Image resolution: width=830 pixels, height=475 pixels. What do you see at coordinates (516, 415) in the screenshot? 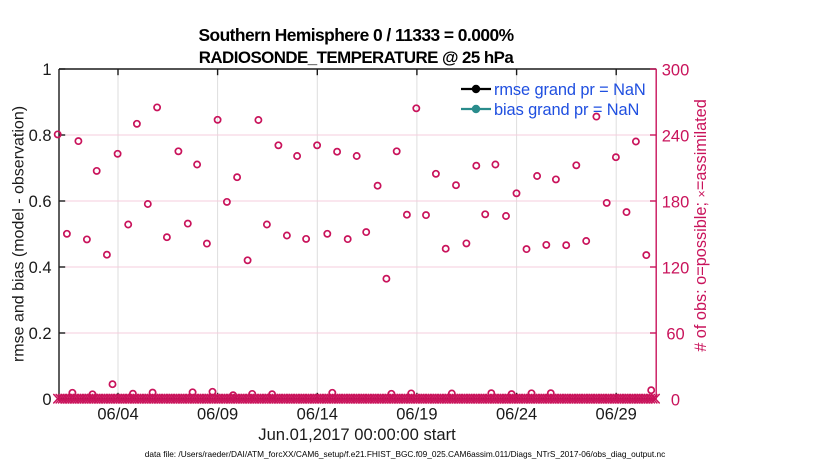
I see `svg-text: 06/24` at bounding box center [516, 415].